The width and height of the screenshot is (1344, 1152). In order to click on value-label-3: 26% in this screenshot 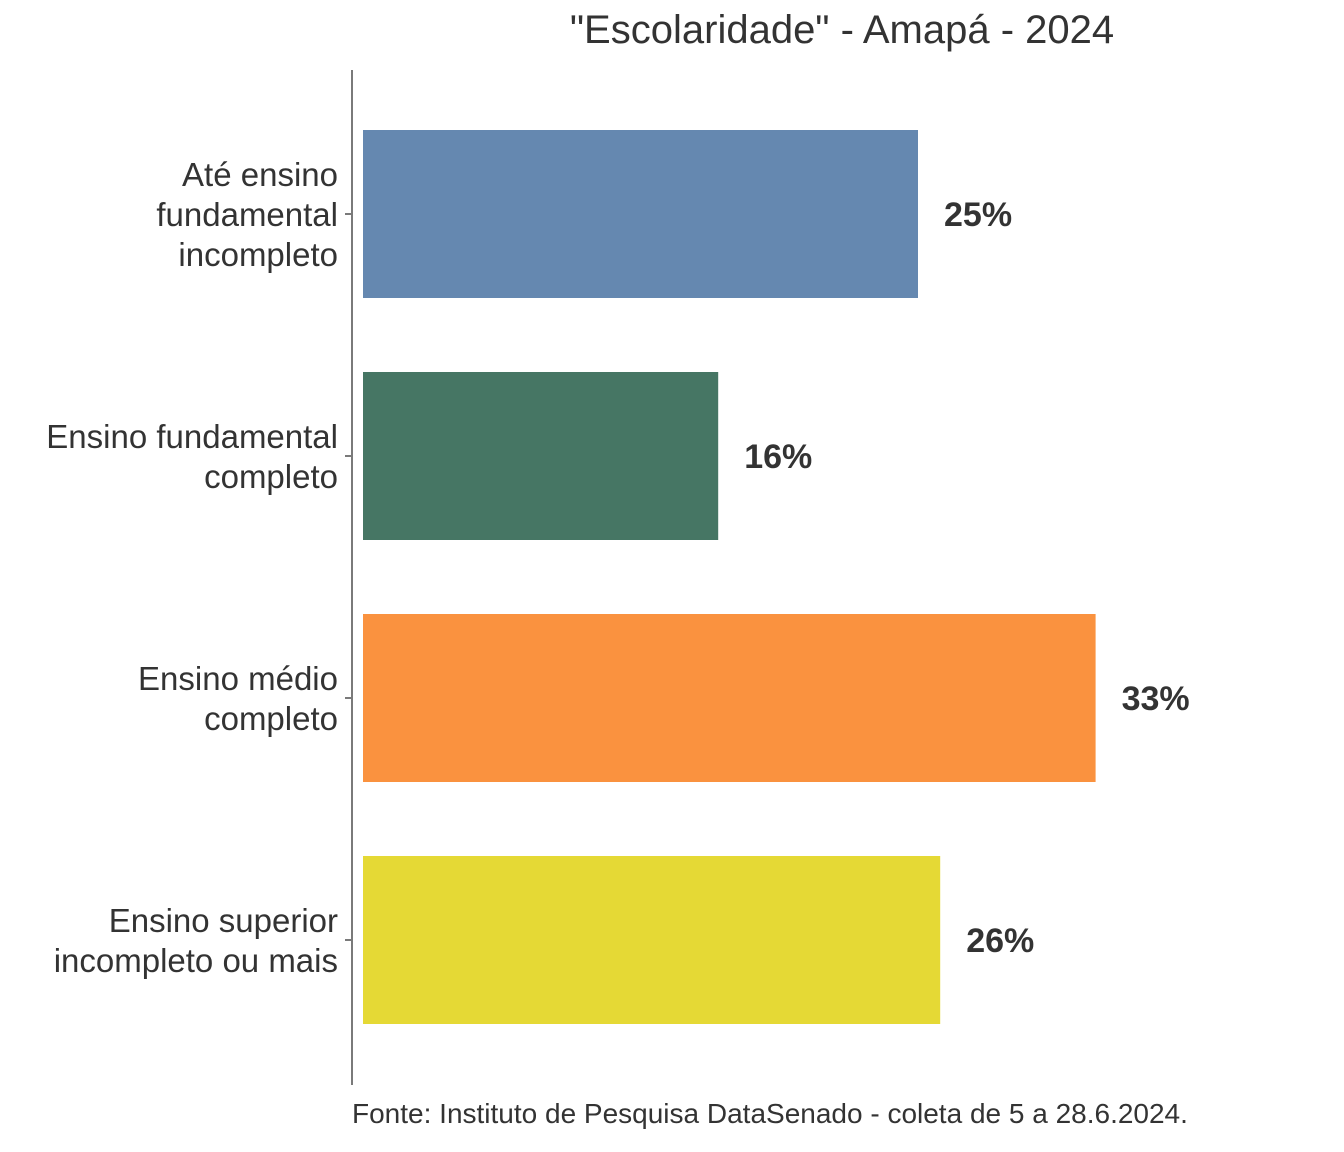, I will do `click(1000, 941)`.